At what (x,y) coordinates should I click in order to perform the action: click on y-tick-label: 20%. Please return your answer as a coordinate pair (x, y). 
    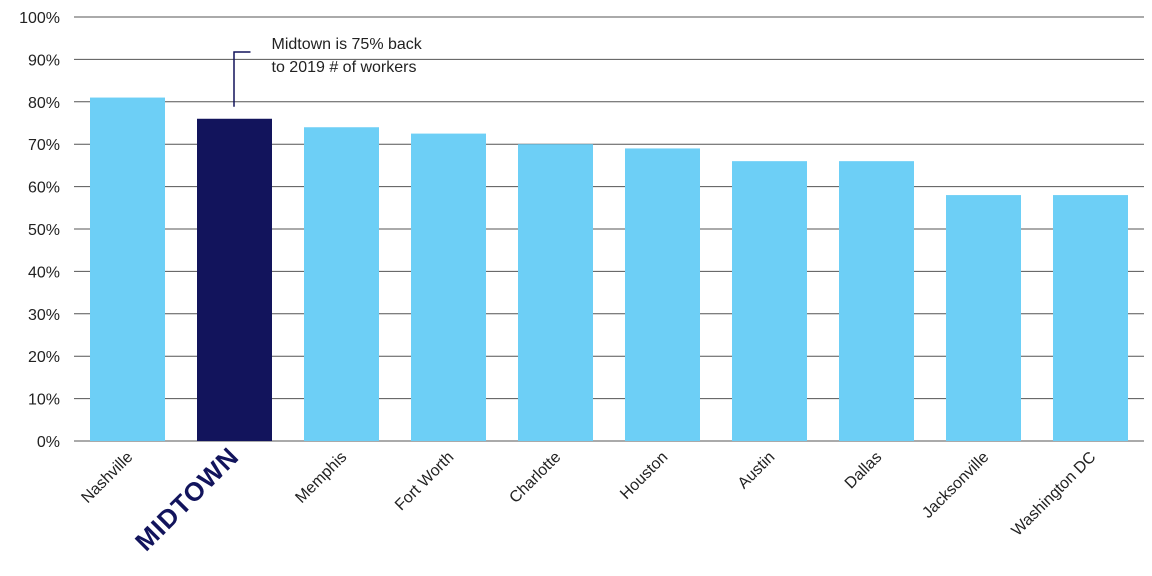
    Looking at the image, I should click on (44, 357).